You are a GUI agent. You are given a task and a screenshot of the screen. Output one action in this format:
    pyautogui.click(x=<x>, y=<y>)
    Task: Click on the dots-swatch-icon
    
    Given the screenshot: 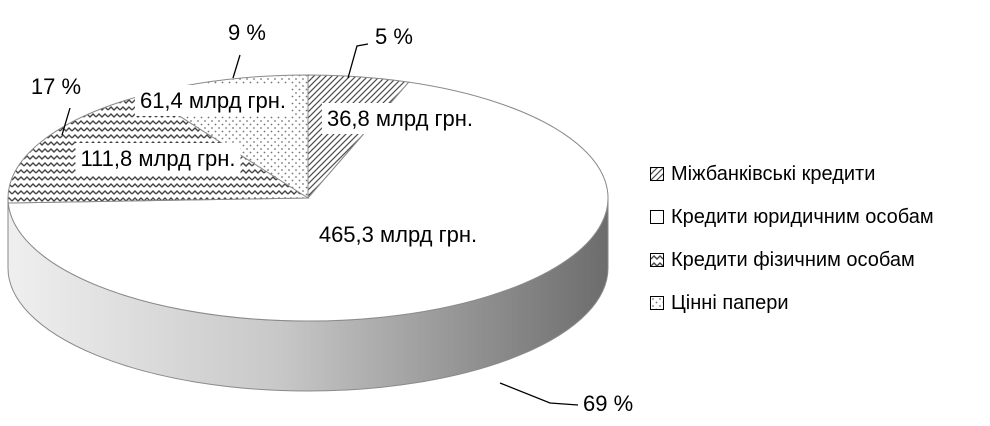 What is the action you would take?
    pyautogui.click(x=657, y=303)
    